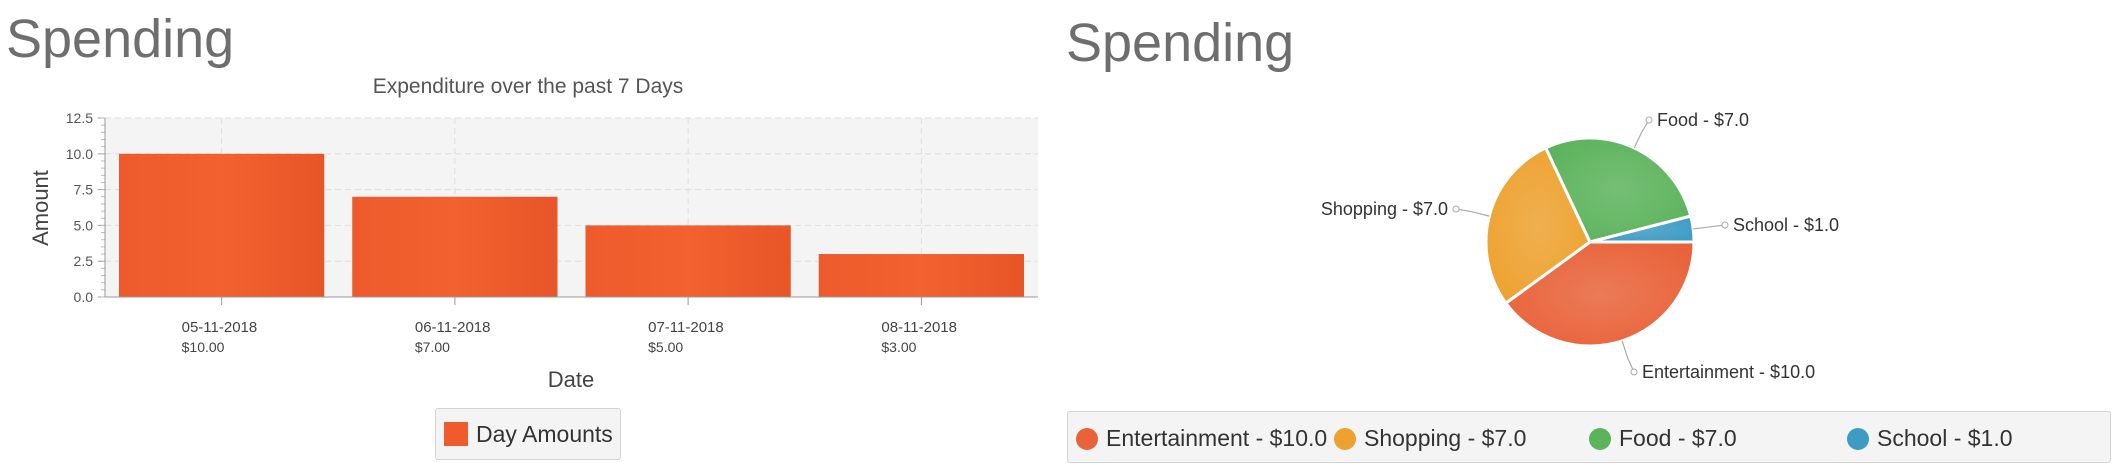 This screenshot has height=475, width=2123. Describe the element at coordinates (203, 347) in the screenshot. I see `x-tick-sublabel: $10.00` at that location.